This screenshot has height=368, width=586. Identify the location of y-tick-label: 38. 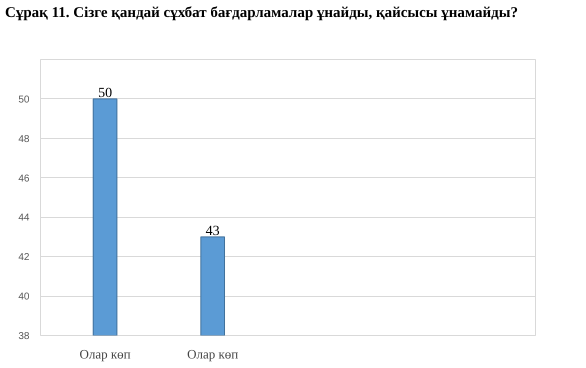
(24, 336).